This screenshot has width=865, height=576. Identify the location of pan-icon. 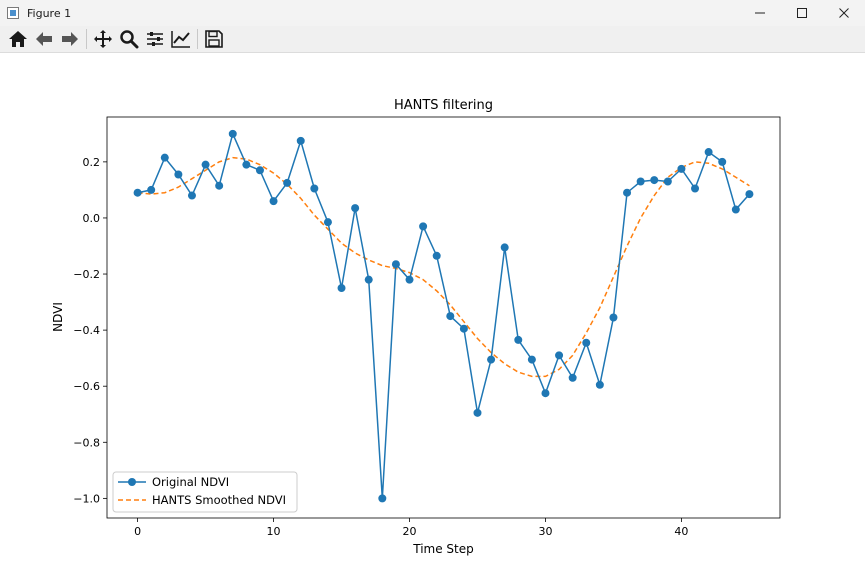
(103, 39).